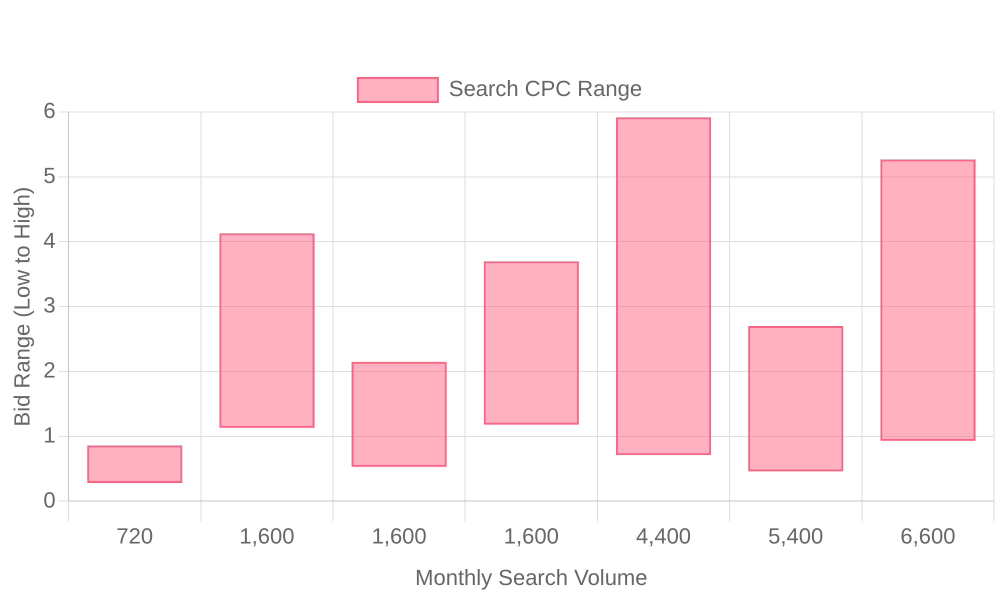 The width and height of the screenshot is (1000, 600). I want to click on y-tick-label: 5, so click(49, 175).